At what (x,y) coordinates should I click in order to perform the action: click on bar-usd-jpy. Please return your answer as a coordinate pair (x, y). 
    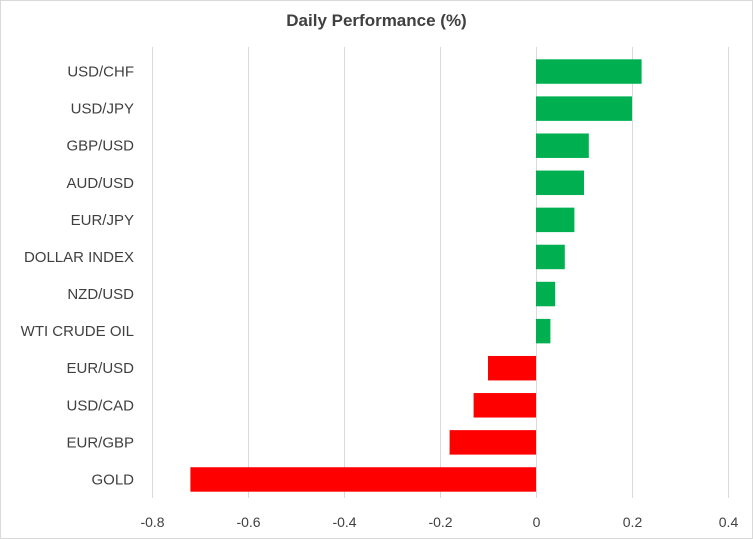
    Looking at the image, I should click on (584, 108).